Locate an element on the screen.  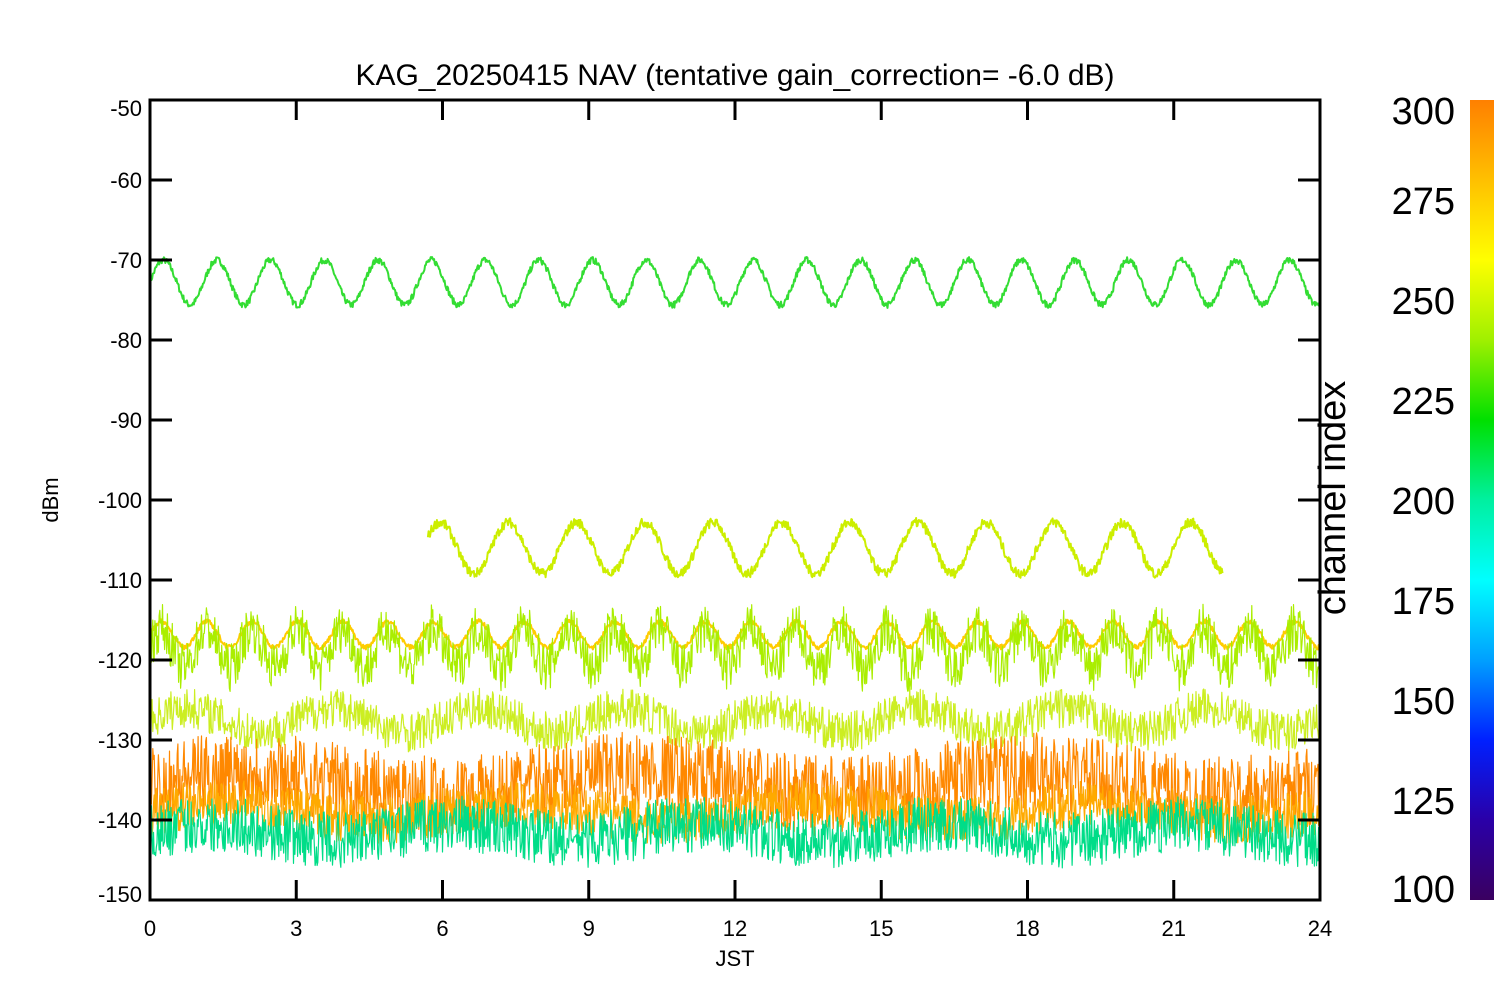
y-tick-label: -70 is located at coordinates (126, 260).